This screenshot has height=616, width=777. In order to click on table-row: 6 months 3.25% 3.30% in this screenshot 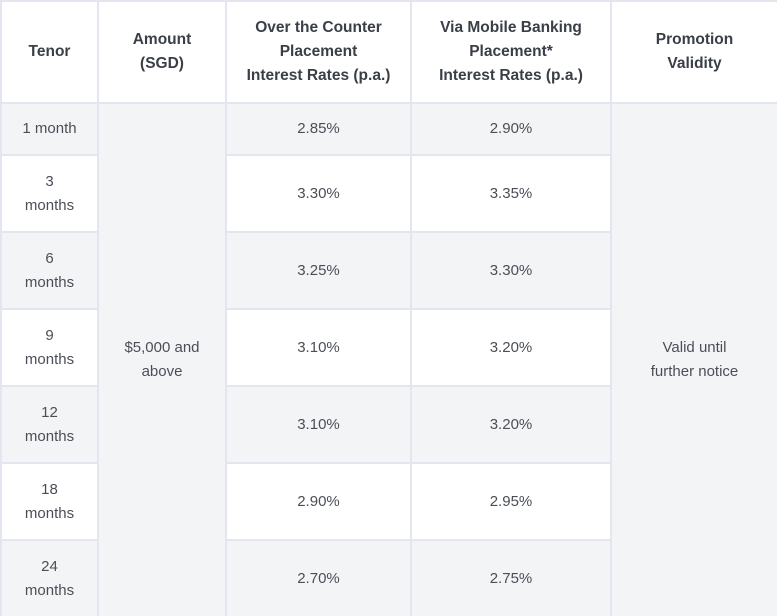, I will do `click(388, 270)`.